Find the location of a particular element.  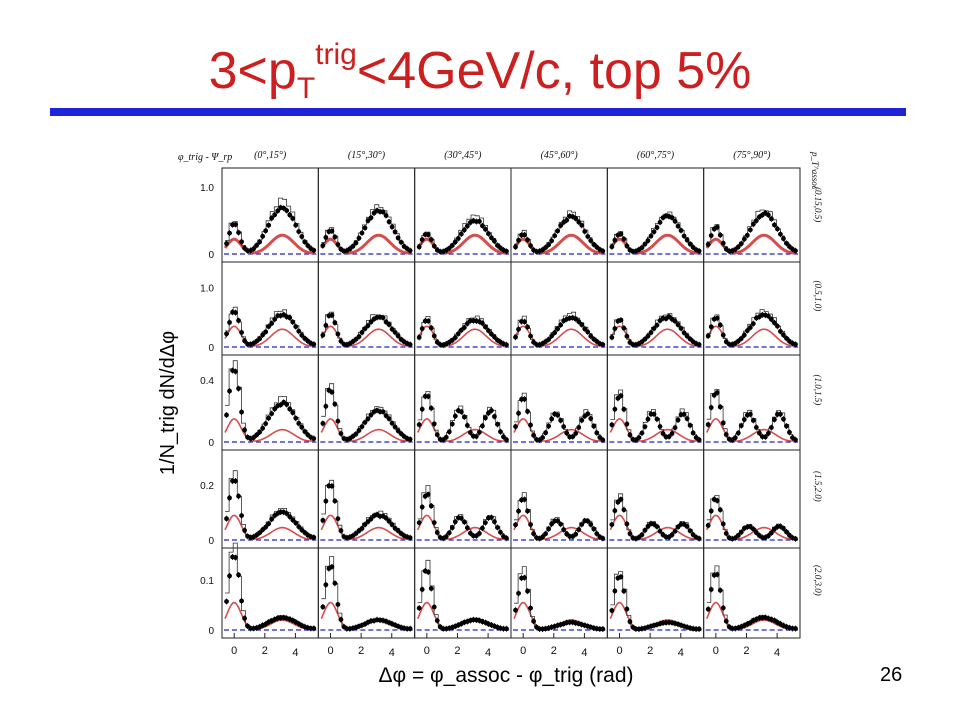

row-label-1: (0.5,1.0) is located at coordinates (818, 296).